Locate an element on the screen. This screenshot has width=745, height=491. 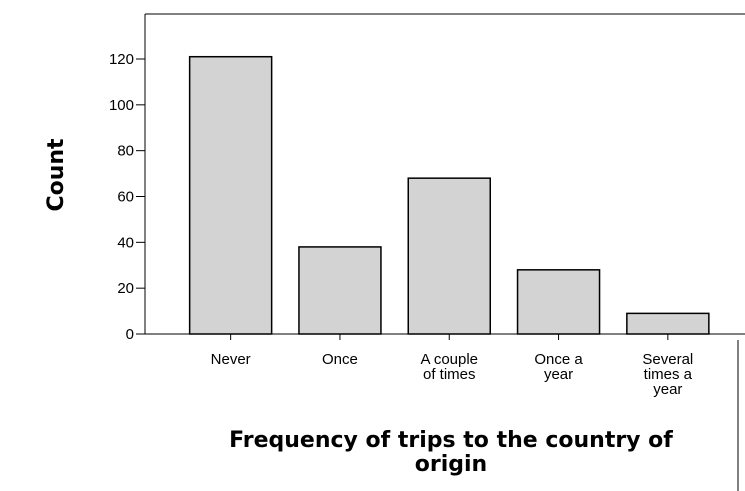
x-tick-label: Once a year is located at coordinates (558, 367).